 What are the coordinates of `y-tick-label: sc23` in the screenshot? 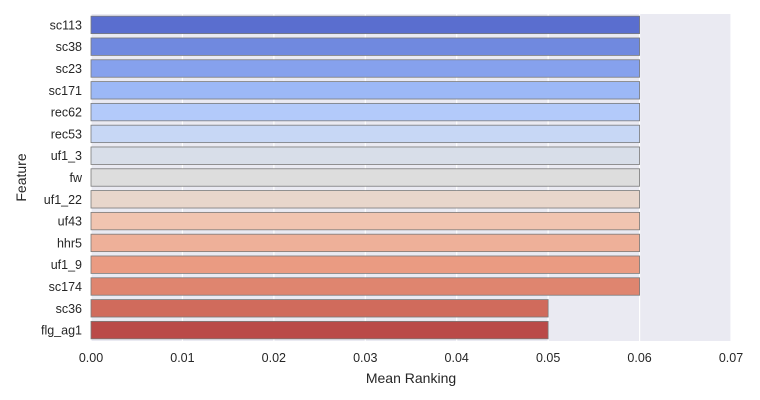 It's located at (69, 69).